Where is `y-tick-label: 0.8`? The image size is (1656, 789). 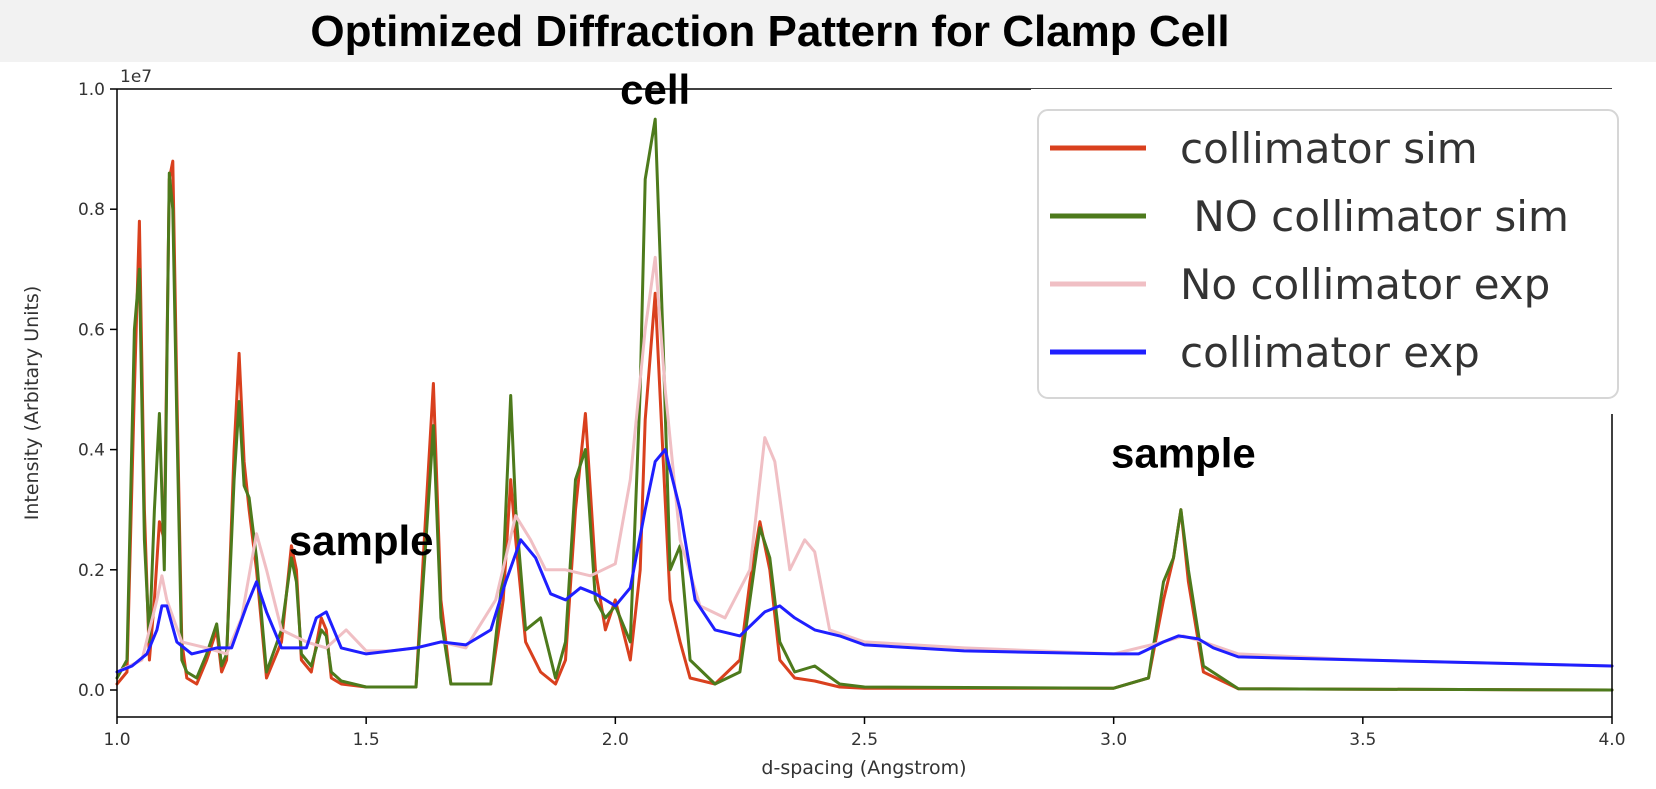 y-tick-label: 0.8 is located at coordinates (91, 210).